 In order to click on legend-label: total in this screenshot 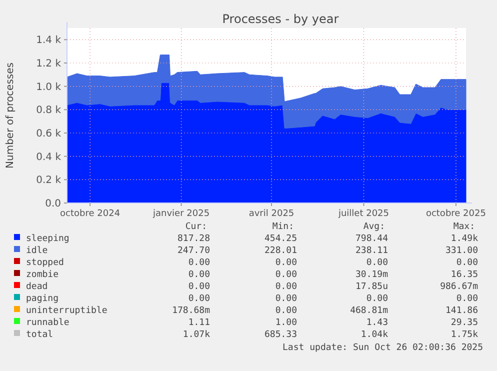, I will do `click(40, 335)`.